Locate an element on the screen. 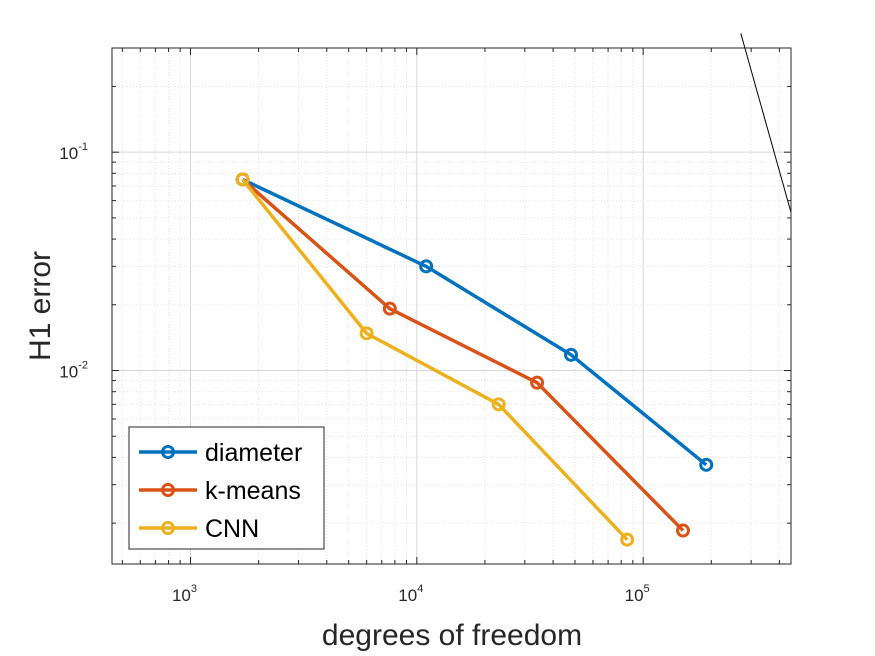  y-tick-label: 10⁻¹ is located at coordinates (73, 152).